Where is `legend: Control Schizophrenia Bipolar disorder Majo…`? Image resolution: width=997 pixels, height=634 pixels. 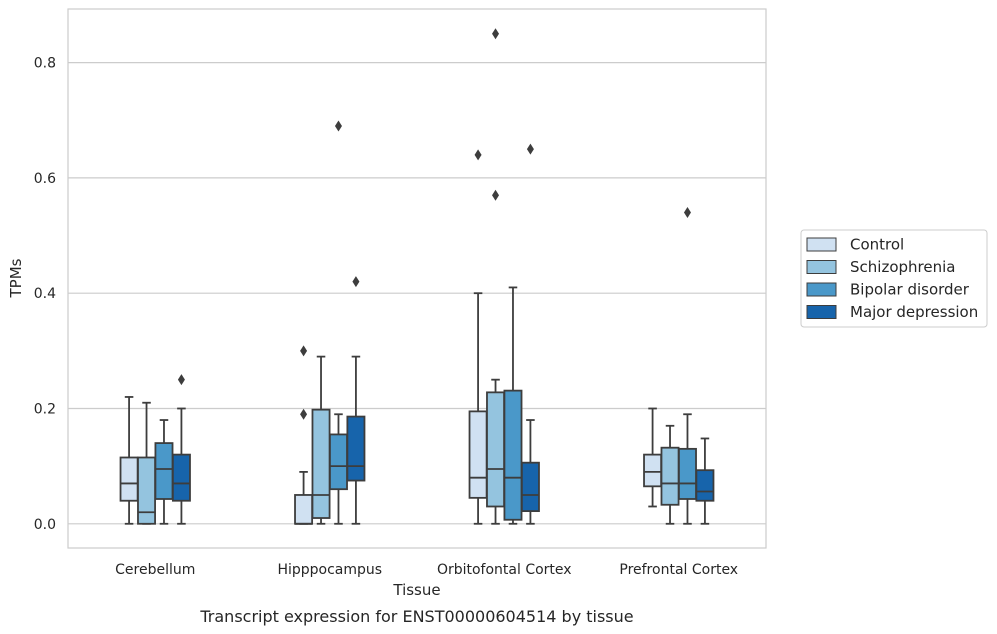
legend: Control Schizophrenia Bipolar disorder Majo… is located at coordinates (894, 278).